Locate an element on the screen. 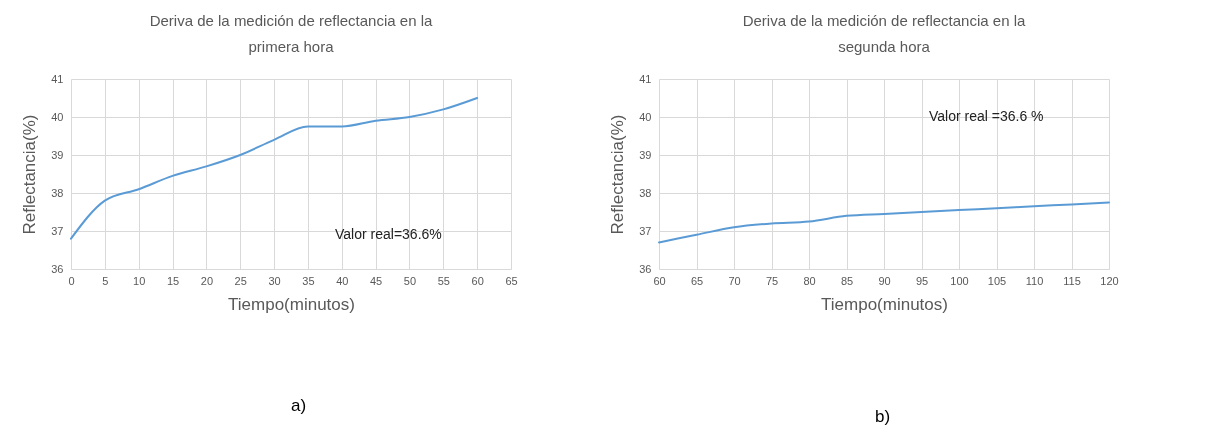 This screenshot has height=448, width=1221. x-tick-label: 55 is located at coordinates (443, 280).